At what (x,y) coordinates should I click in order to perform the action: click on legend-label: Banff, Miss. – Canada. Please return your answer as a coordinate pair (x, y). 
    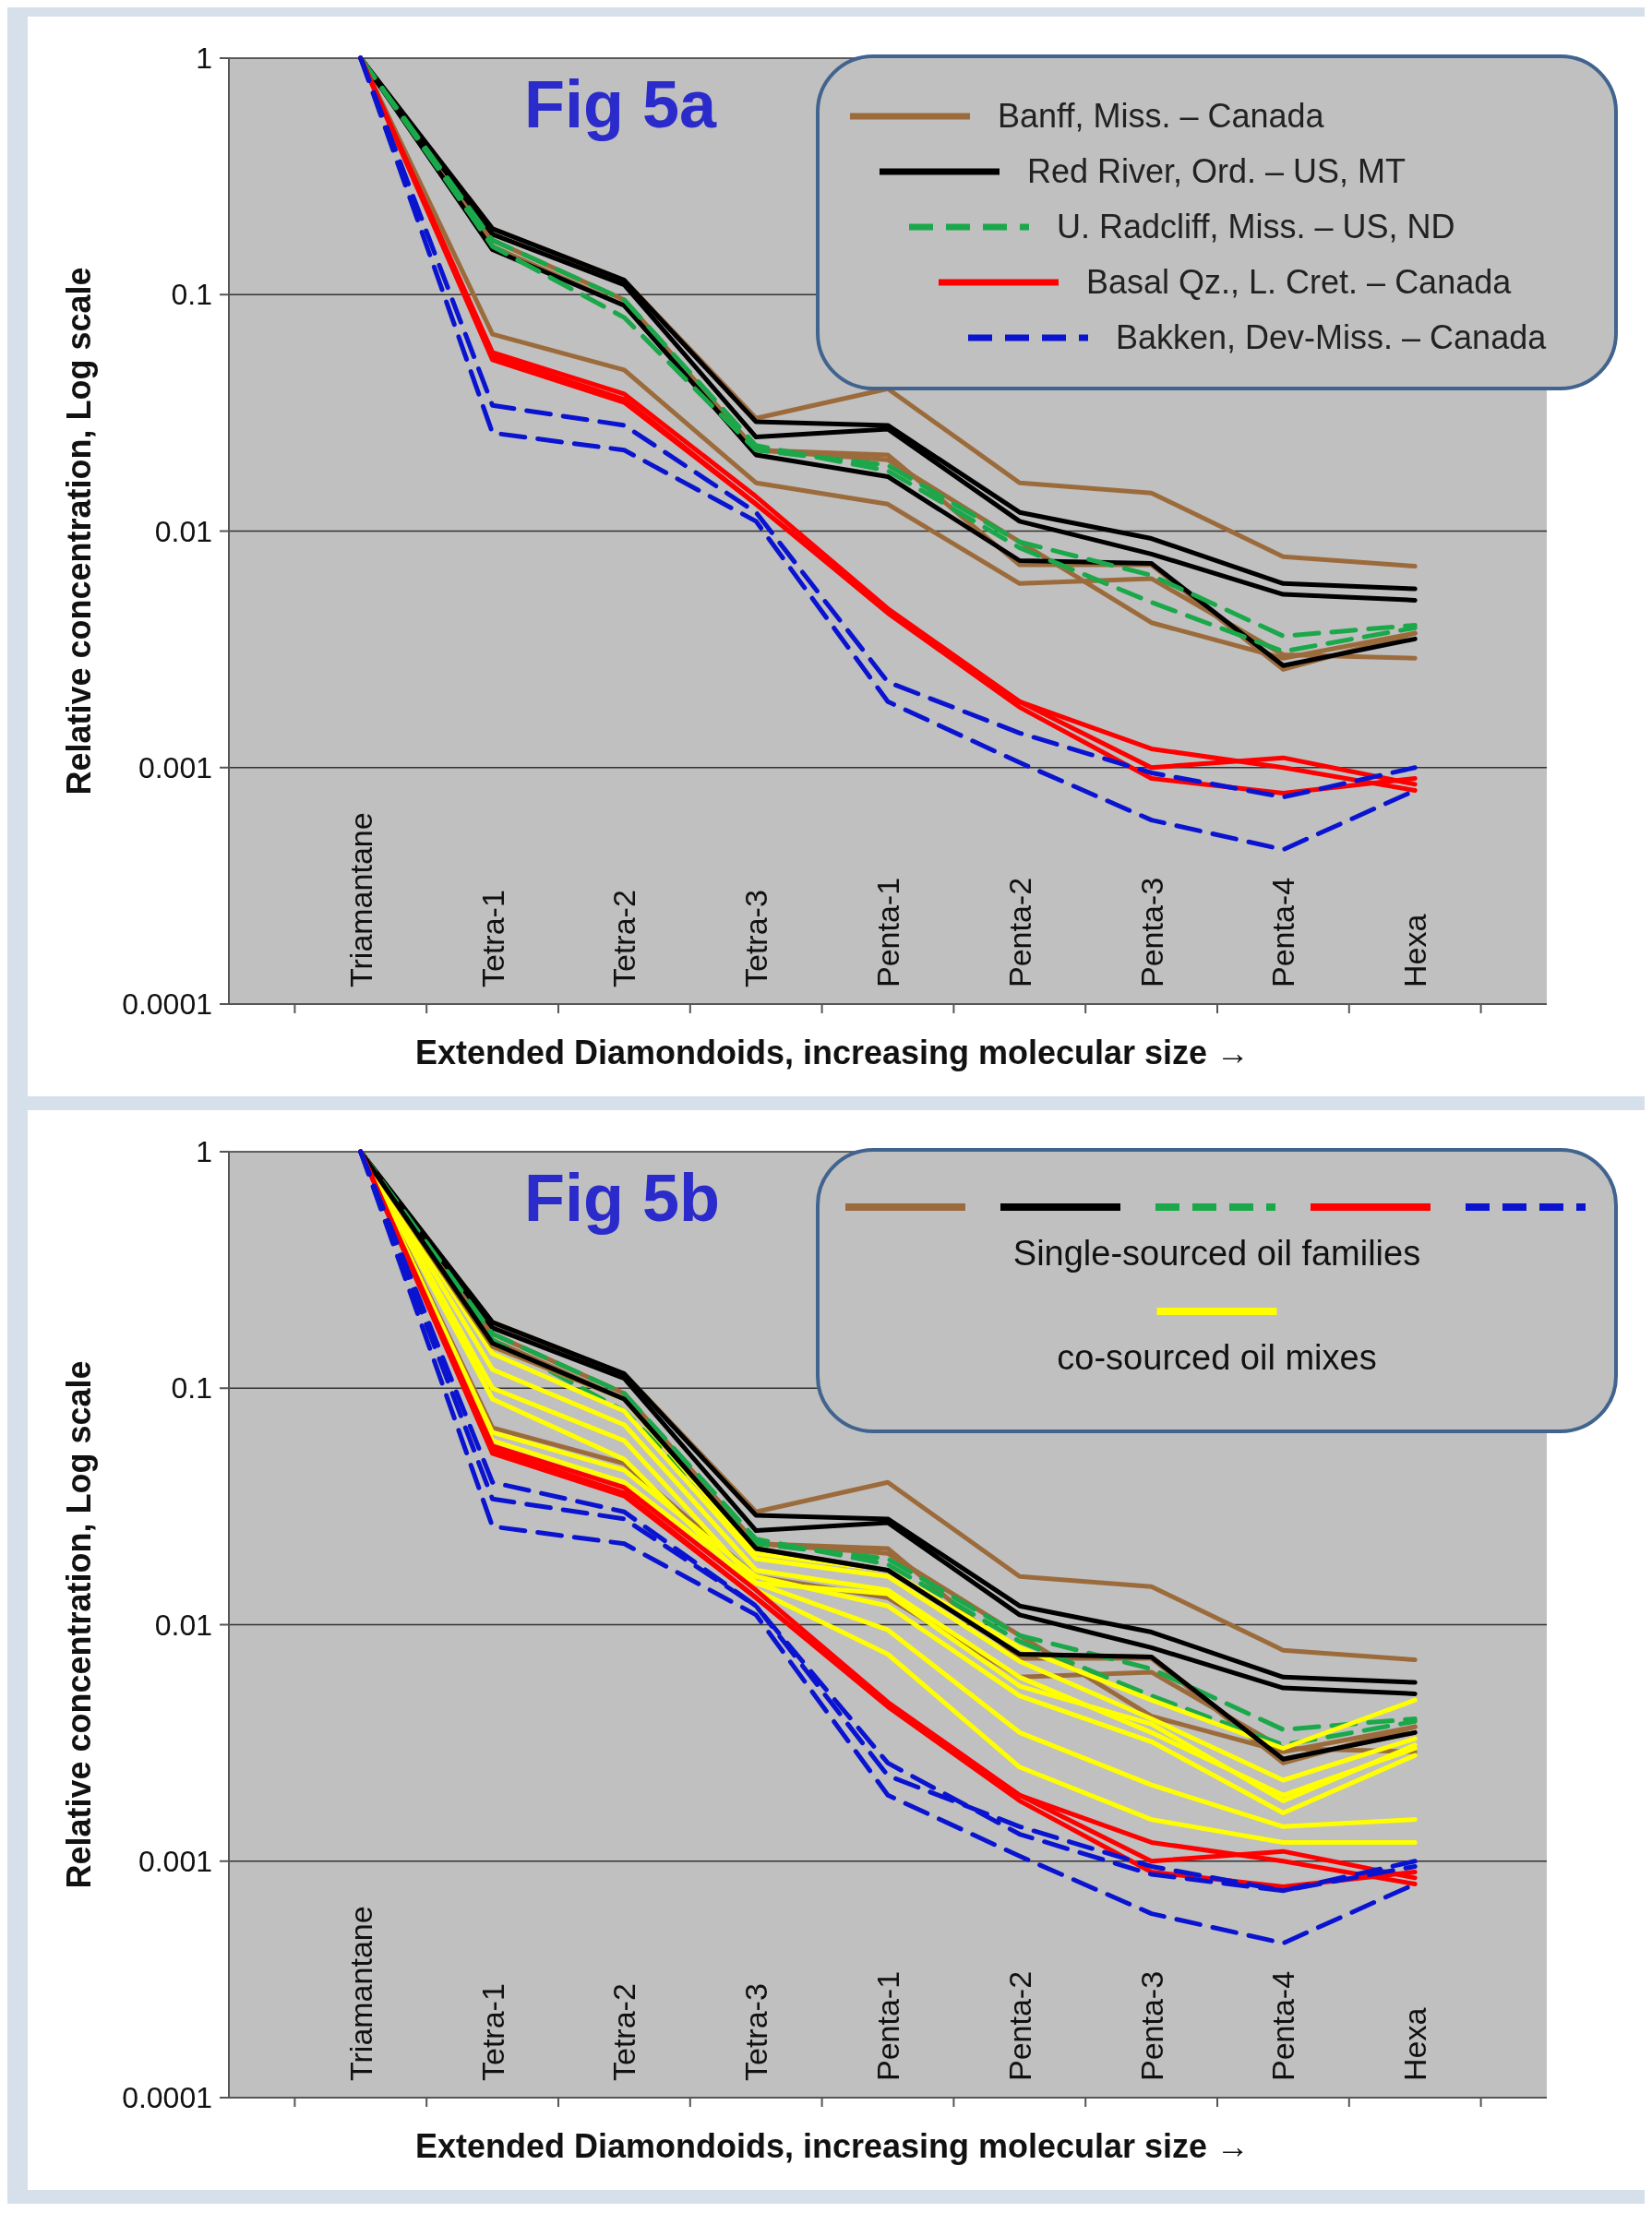
    Looking at the image, I should click on (1162, 116).